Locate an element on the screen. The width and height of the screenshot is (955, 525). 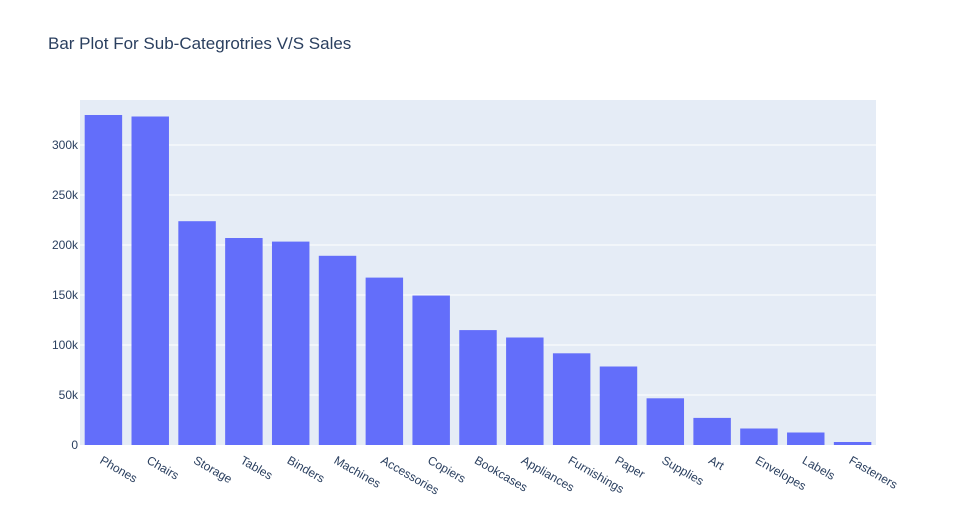
x-tick-label: Storage is located at coordinates (213, 469).